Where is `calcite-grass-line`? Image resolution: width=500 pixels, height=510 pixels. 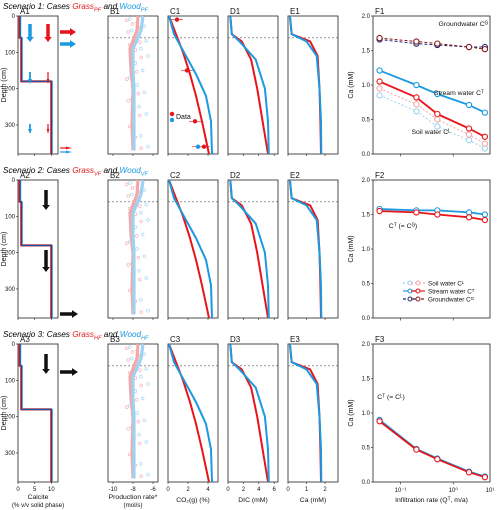 calcite-grass-line is located at coordinates (35, 85).